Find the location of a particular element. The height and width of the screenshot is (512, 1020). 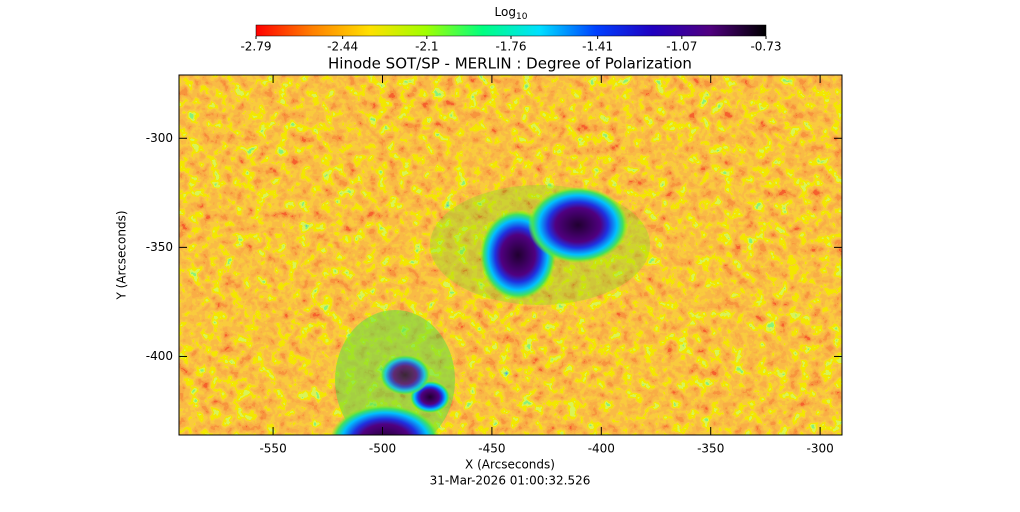

colorbar is located at coordinates (511, 30).